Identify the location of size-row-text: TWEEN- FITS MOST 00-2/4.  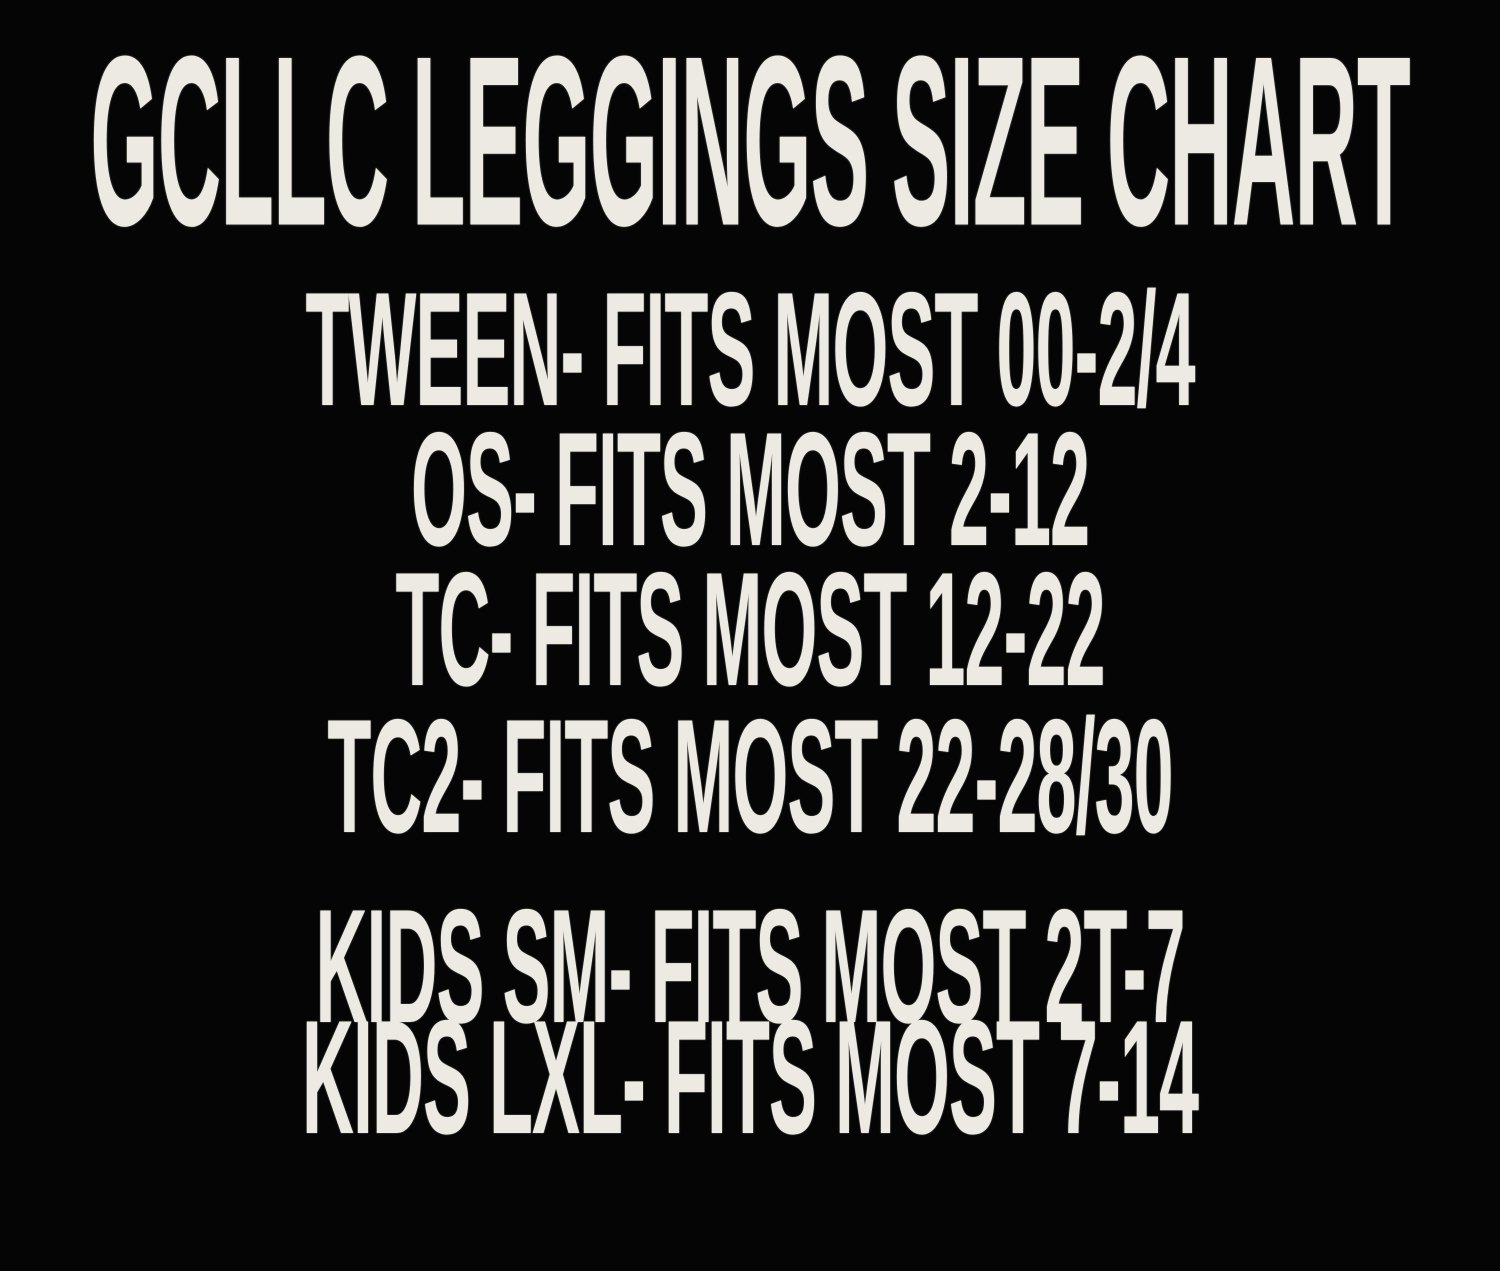
(750, 351).